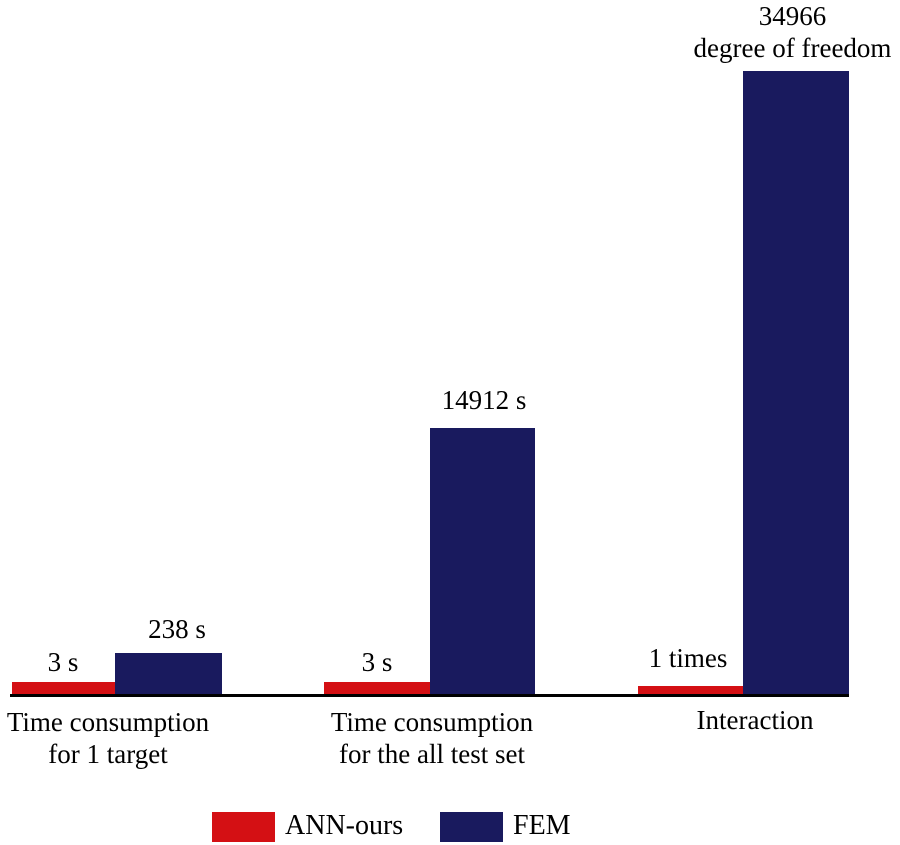 This screenshot has height=845, width=900. I want to click on value-label-ann-target: 3 s, so click(63, 662).